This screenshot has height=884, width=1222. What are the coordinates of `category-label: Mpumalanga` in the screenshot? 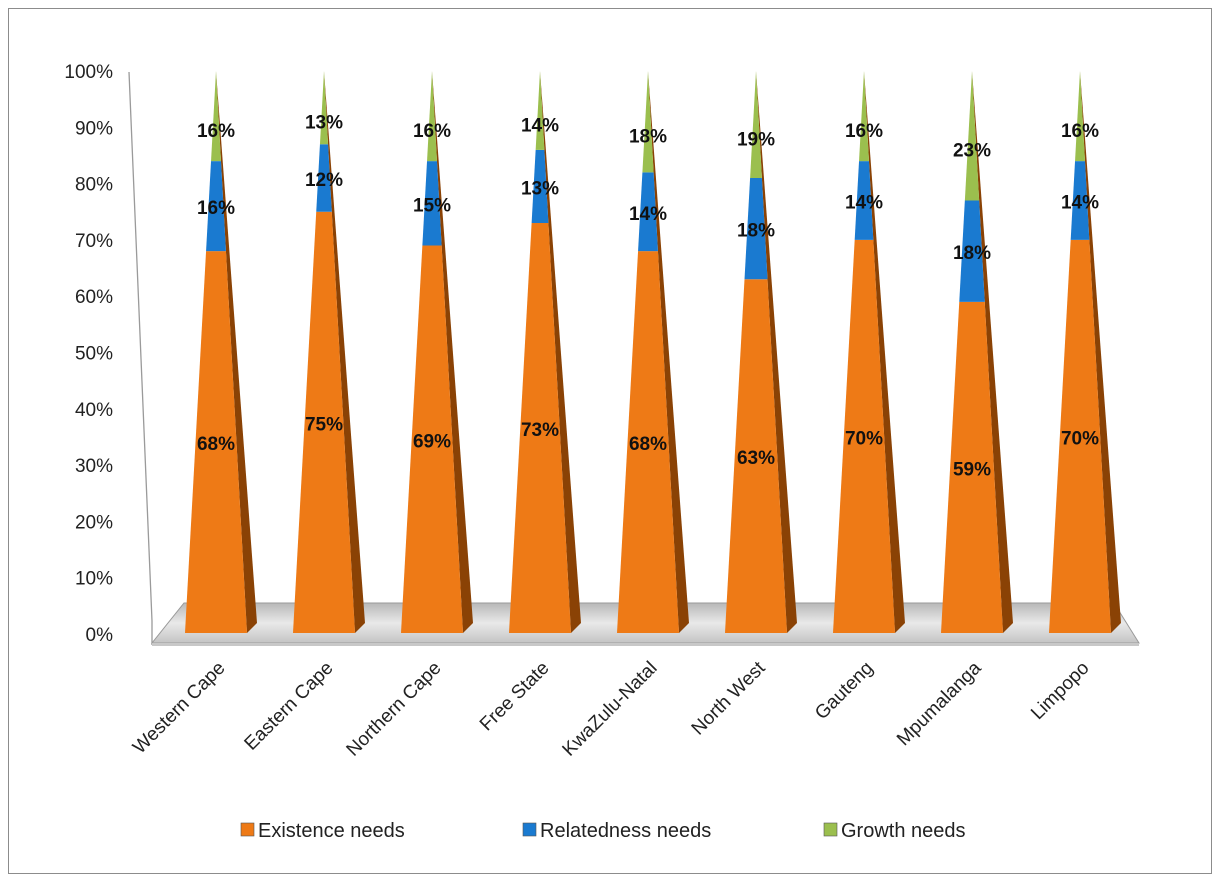 It's located at (939, 703).